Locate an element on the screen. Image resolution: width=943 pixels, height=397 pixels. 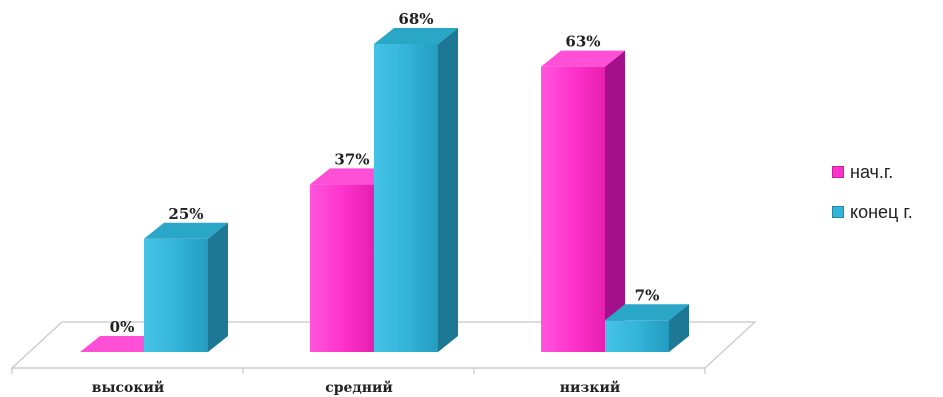
bar-2-0-top is located at coordinates (583, 58).